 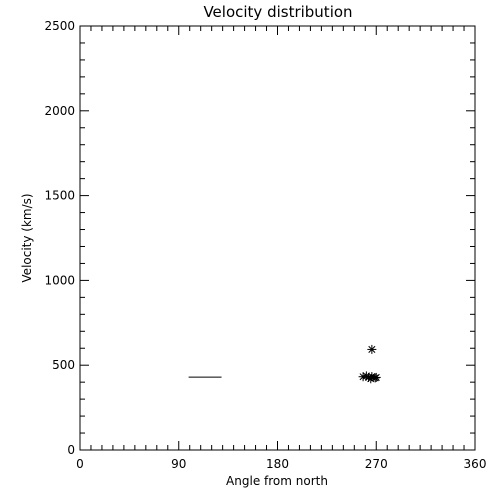 What do you see at coordinates (277, 12) in the screenshot?
I see `chart-title: Velocity distribution` at bounding box center [277, 12].